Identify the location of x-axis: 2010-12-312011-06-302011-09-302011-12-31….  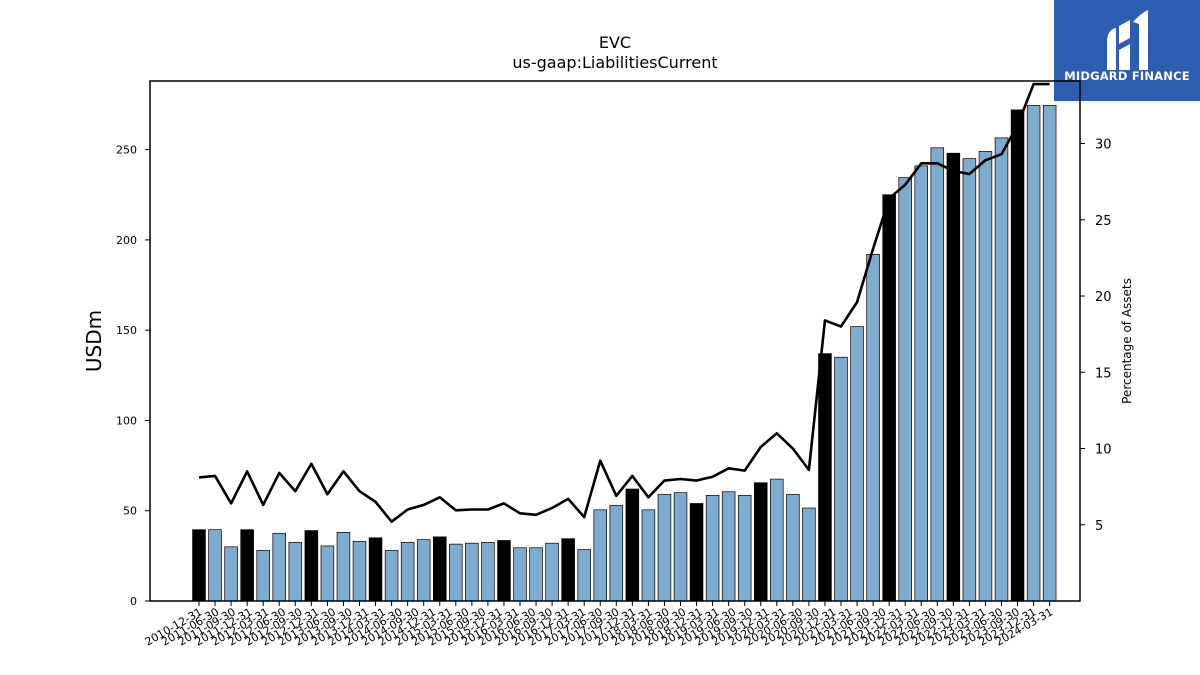
(599, 625).